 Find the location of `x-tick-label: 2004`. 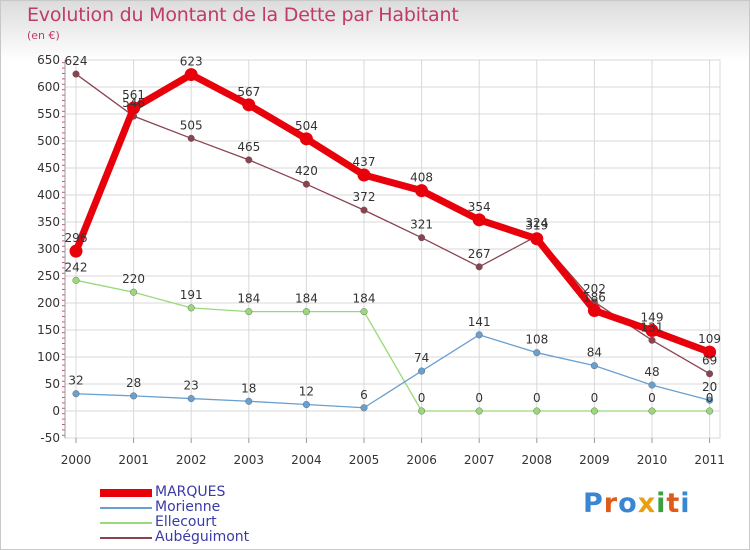

x-tick-label: 2004 is located at coordinates (306, 460).